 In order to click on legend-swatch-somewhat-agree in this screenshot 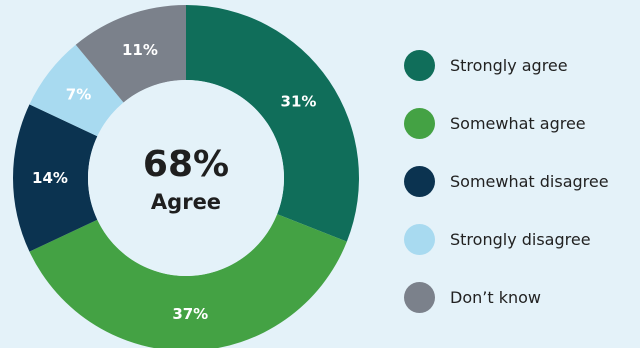, I will do `click(419, 123)`.